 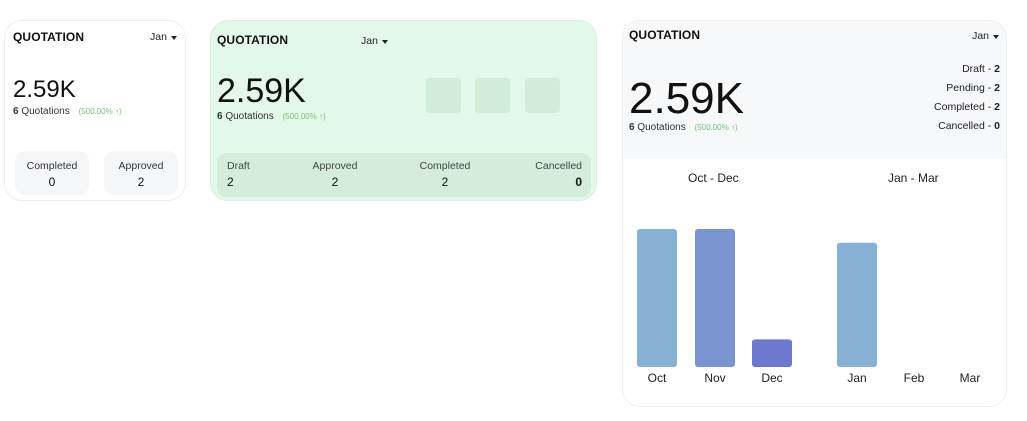 What do you see at coordinates (713, 178) in the screenshot?
I see `period-label-q4: Oct - Dec` at bounding box center [713, 178].